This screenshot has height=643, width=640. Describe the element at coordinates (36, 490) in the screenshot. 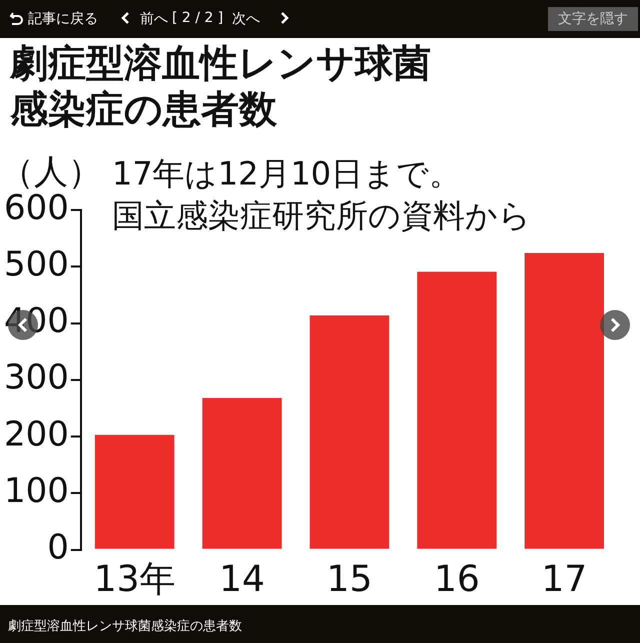

I see `y-tick-label: 100` at that location.